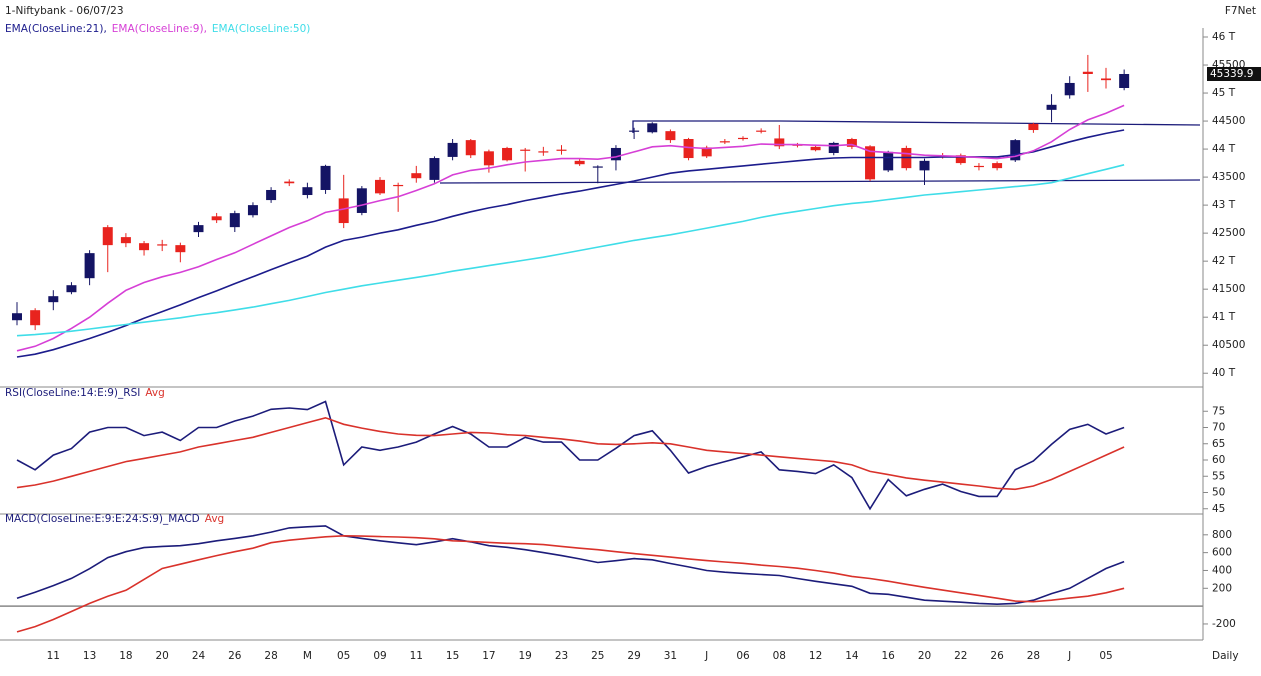  What do you see at coordinates (960, 656) in the screenshot?
I see `x-tick-label: 22` at bounding box center [960, 656].